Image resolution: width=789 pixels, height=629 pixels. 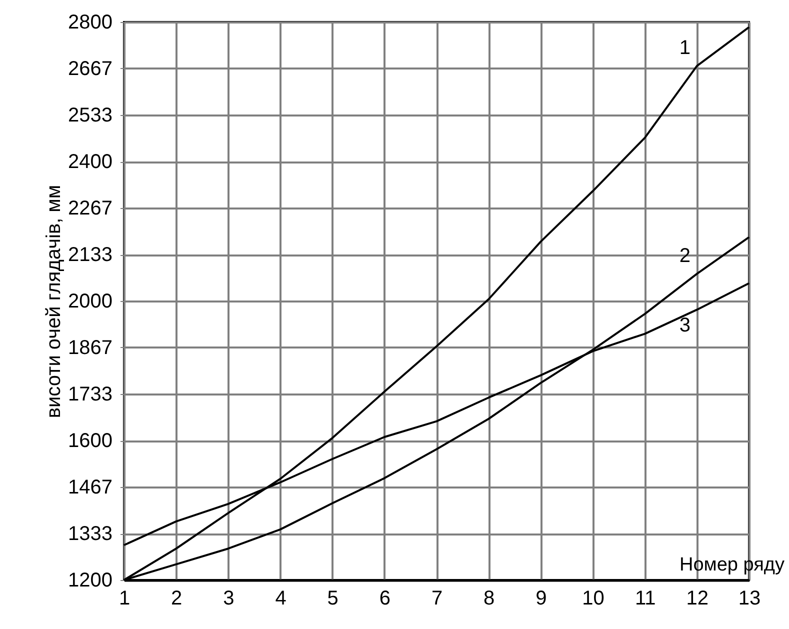 What do you see at coordinates (90, 534) in the screenshot?
I see `y-tick-label: 1333` at bounding box center [90, 534].